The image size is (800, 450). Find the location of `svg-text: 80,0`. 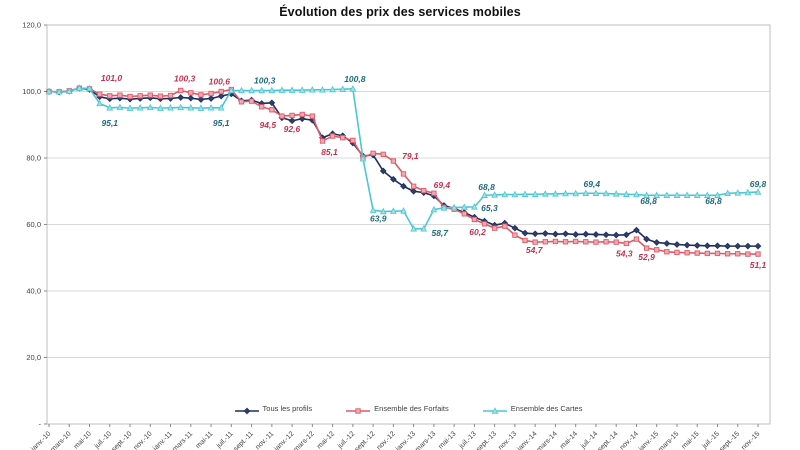

svg-text: 80,0 is located at coordinates (33, 158).